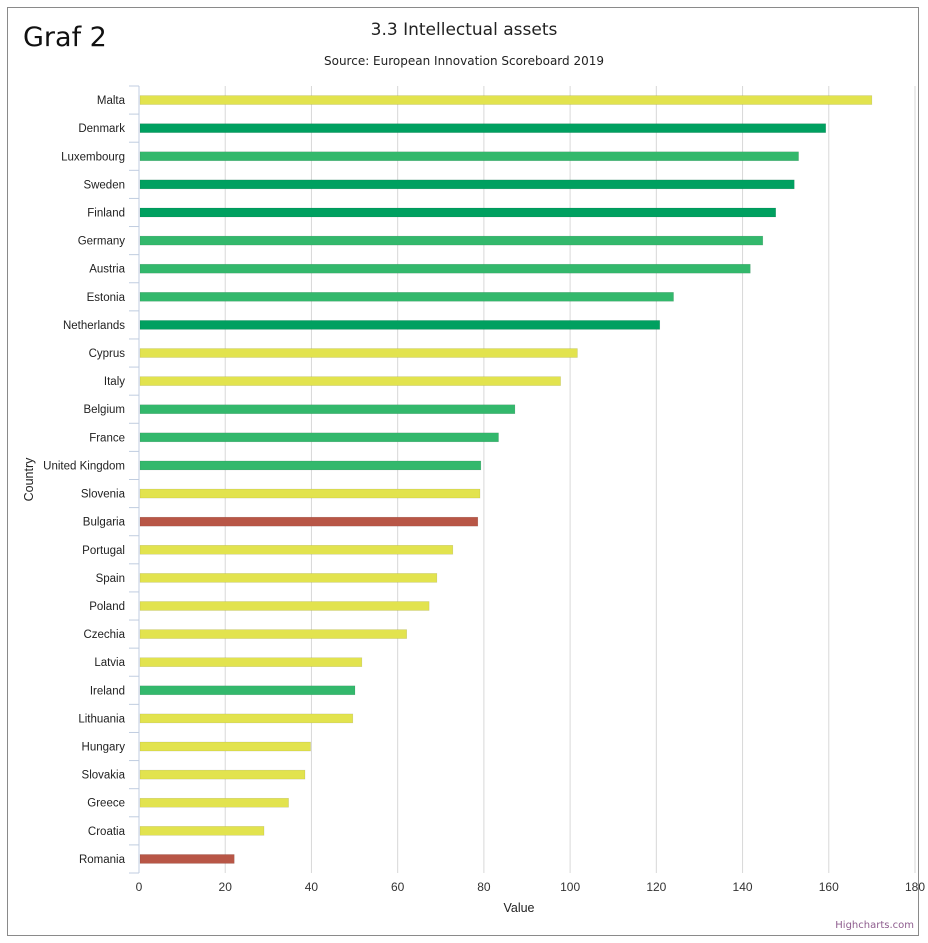 This screenshot has height=943, width=928. What do you see at coordinates (106, 804) in the screenshot?
I see `category-label: Greece` at bounding box center [106, 804].